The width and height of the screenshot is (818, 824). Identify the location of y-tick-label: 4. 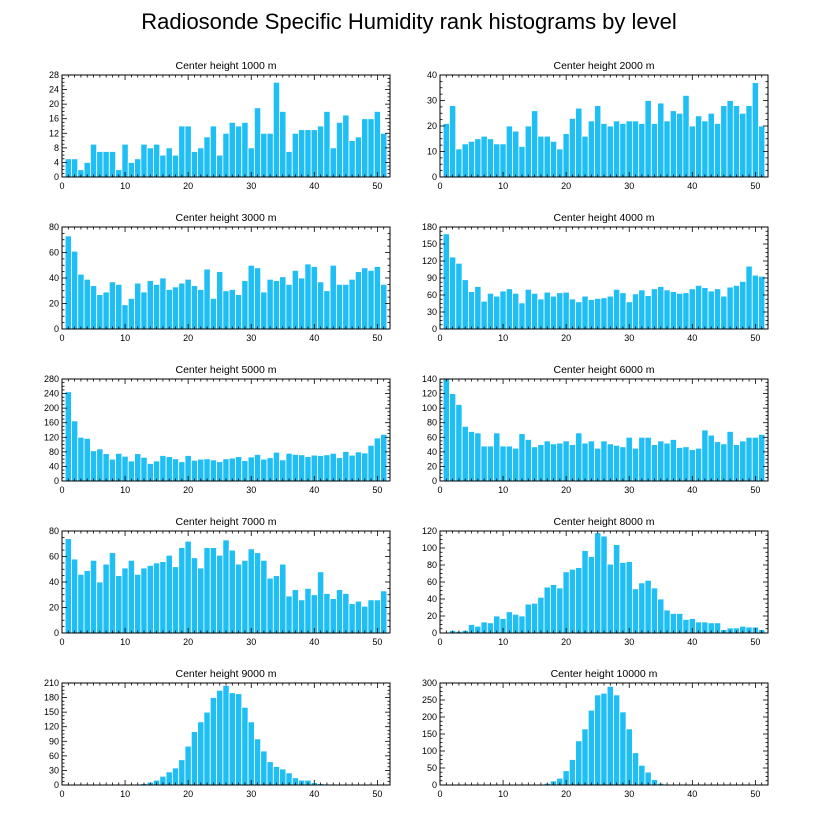
(56, 162).